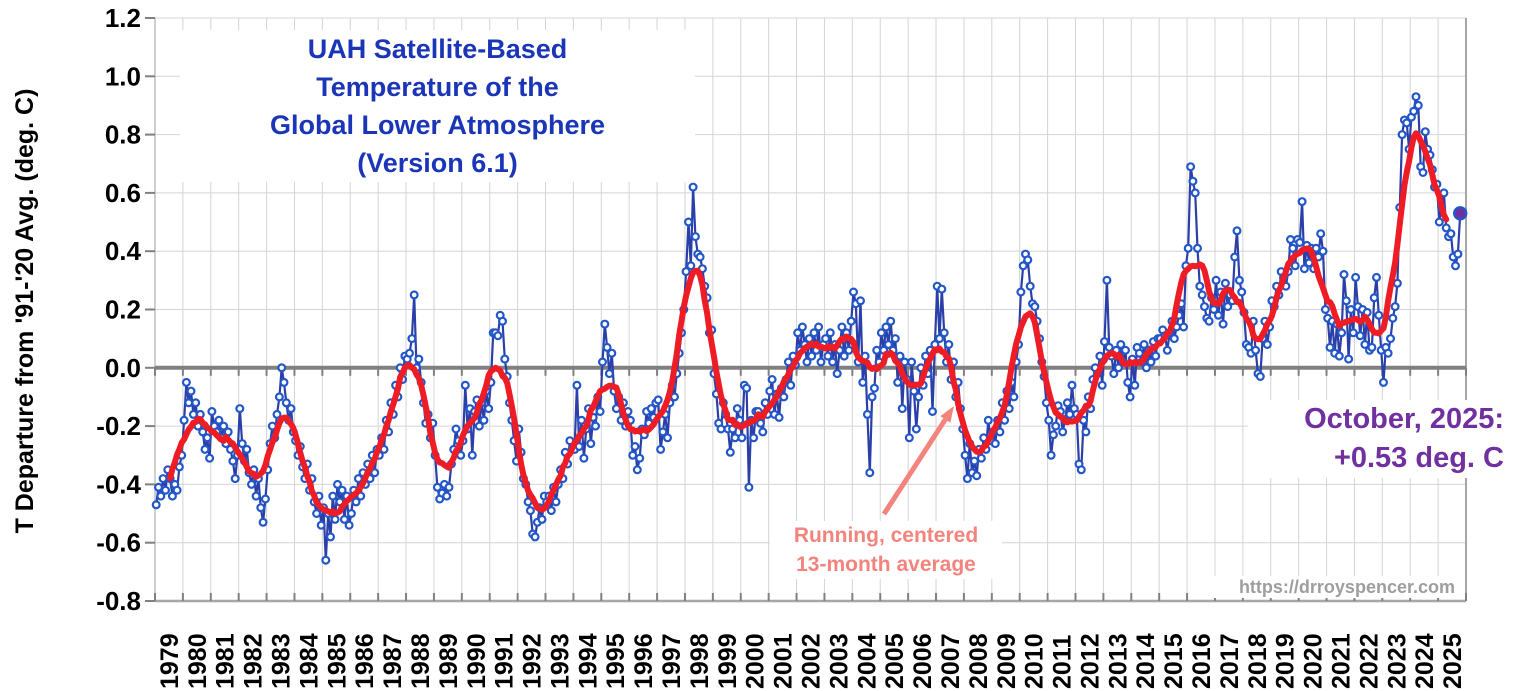 The width and height of the screenshot is (1536, 691). I want to click on y-tick-label: 0.4, so click(123, 251).